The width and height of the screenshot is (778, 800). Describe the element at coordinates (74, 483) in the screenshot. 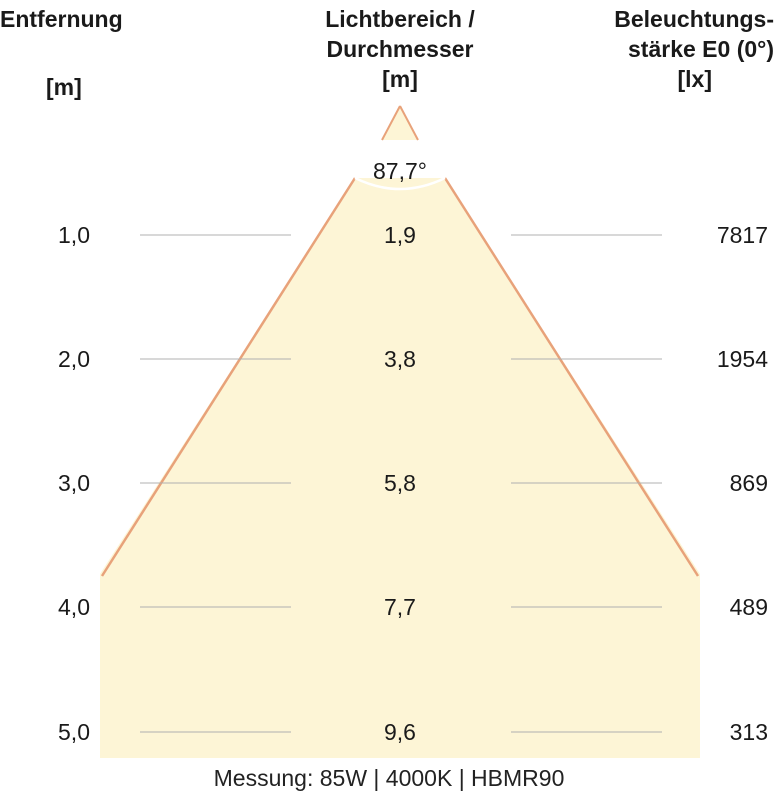

I see `distance-value: 3,0` at that location.